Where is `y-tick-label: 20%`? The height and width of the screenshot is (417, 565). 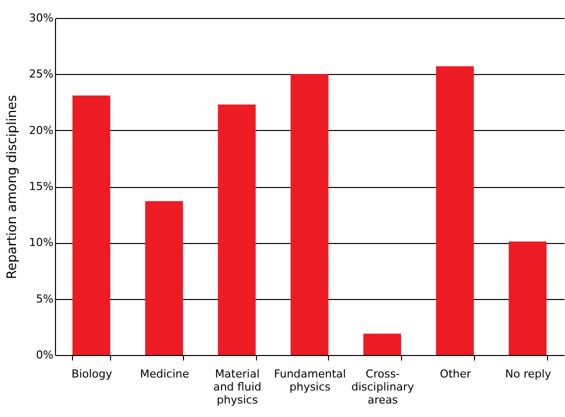
y-tick-label: 20% is located at coordinates (41, 130).